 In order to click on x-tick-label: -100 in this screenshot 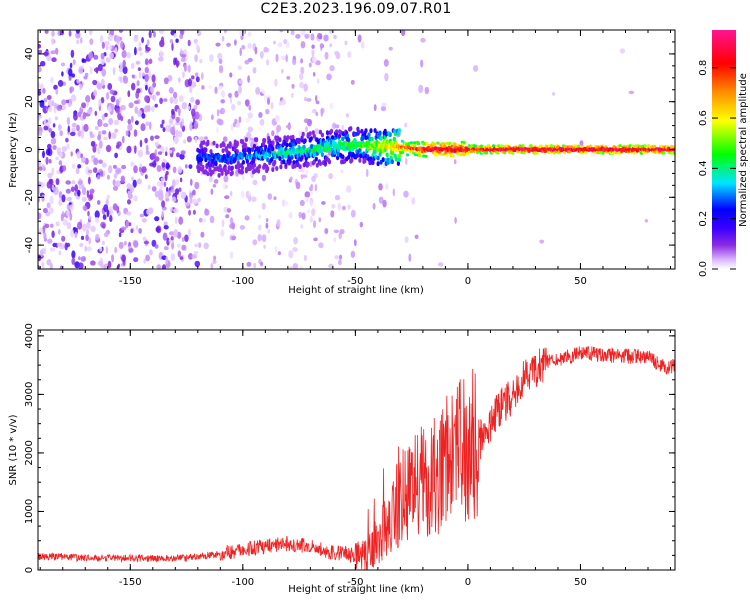, I will do `click(242, 582)`.